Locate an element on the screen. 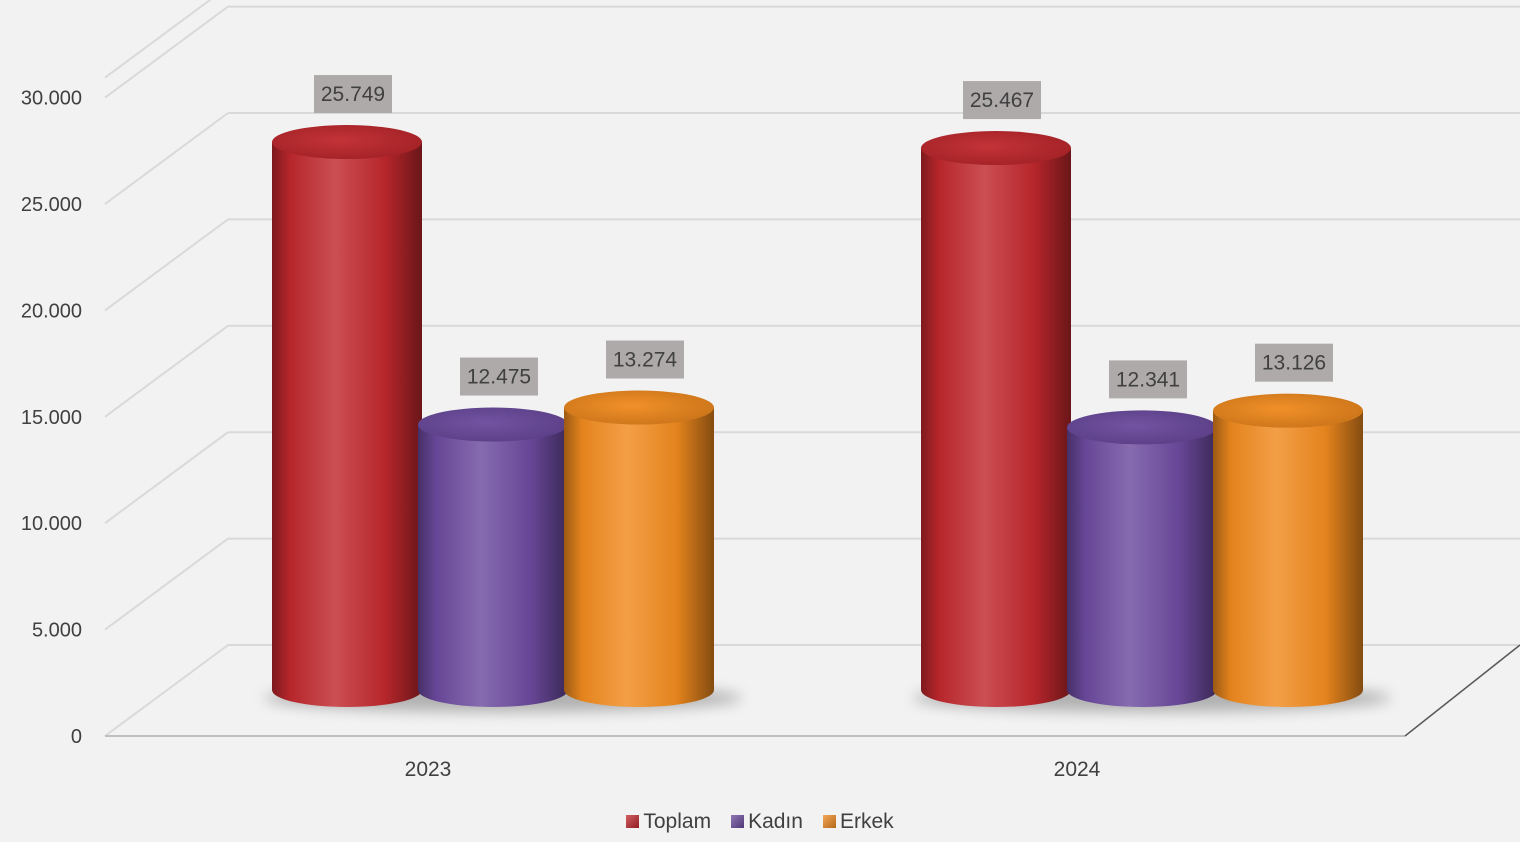 This screenshot has height=842, width=1520. y-tick-label: 30.000 is located at coordinates (51, 99).